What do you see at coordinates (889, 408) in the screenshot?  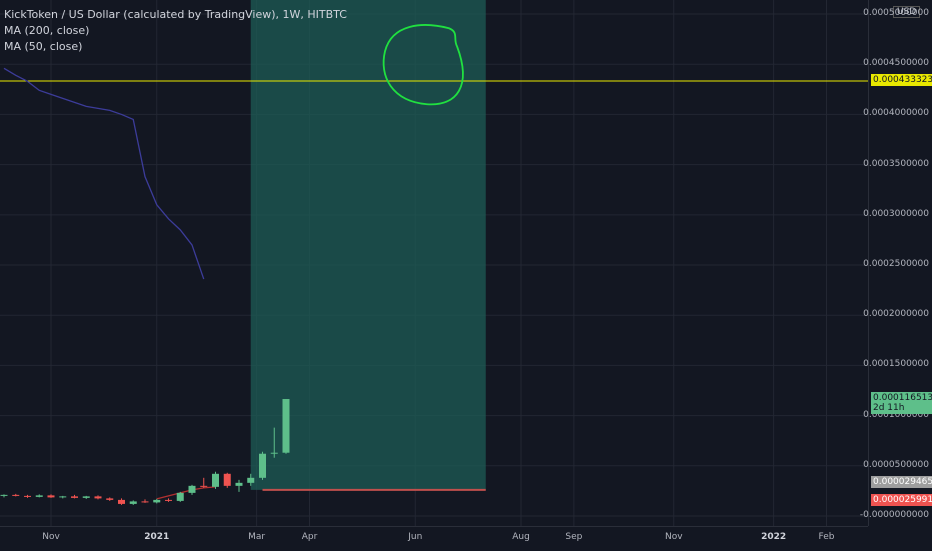 I see `price-label-countdown: 2d 11h` at bounding box center [889, 408].